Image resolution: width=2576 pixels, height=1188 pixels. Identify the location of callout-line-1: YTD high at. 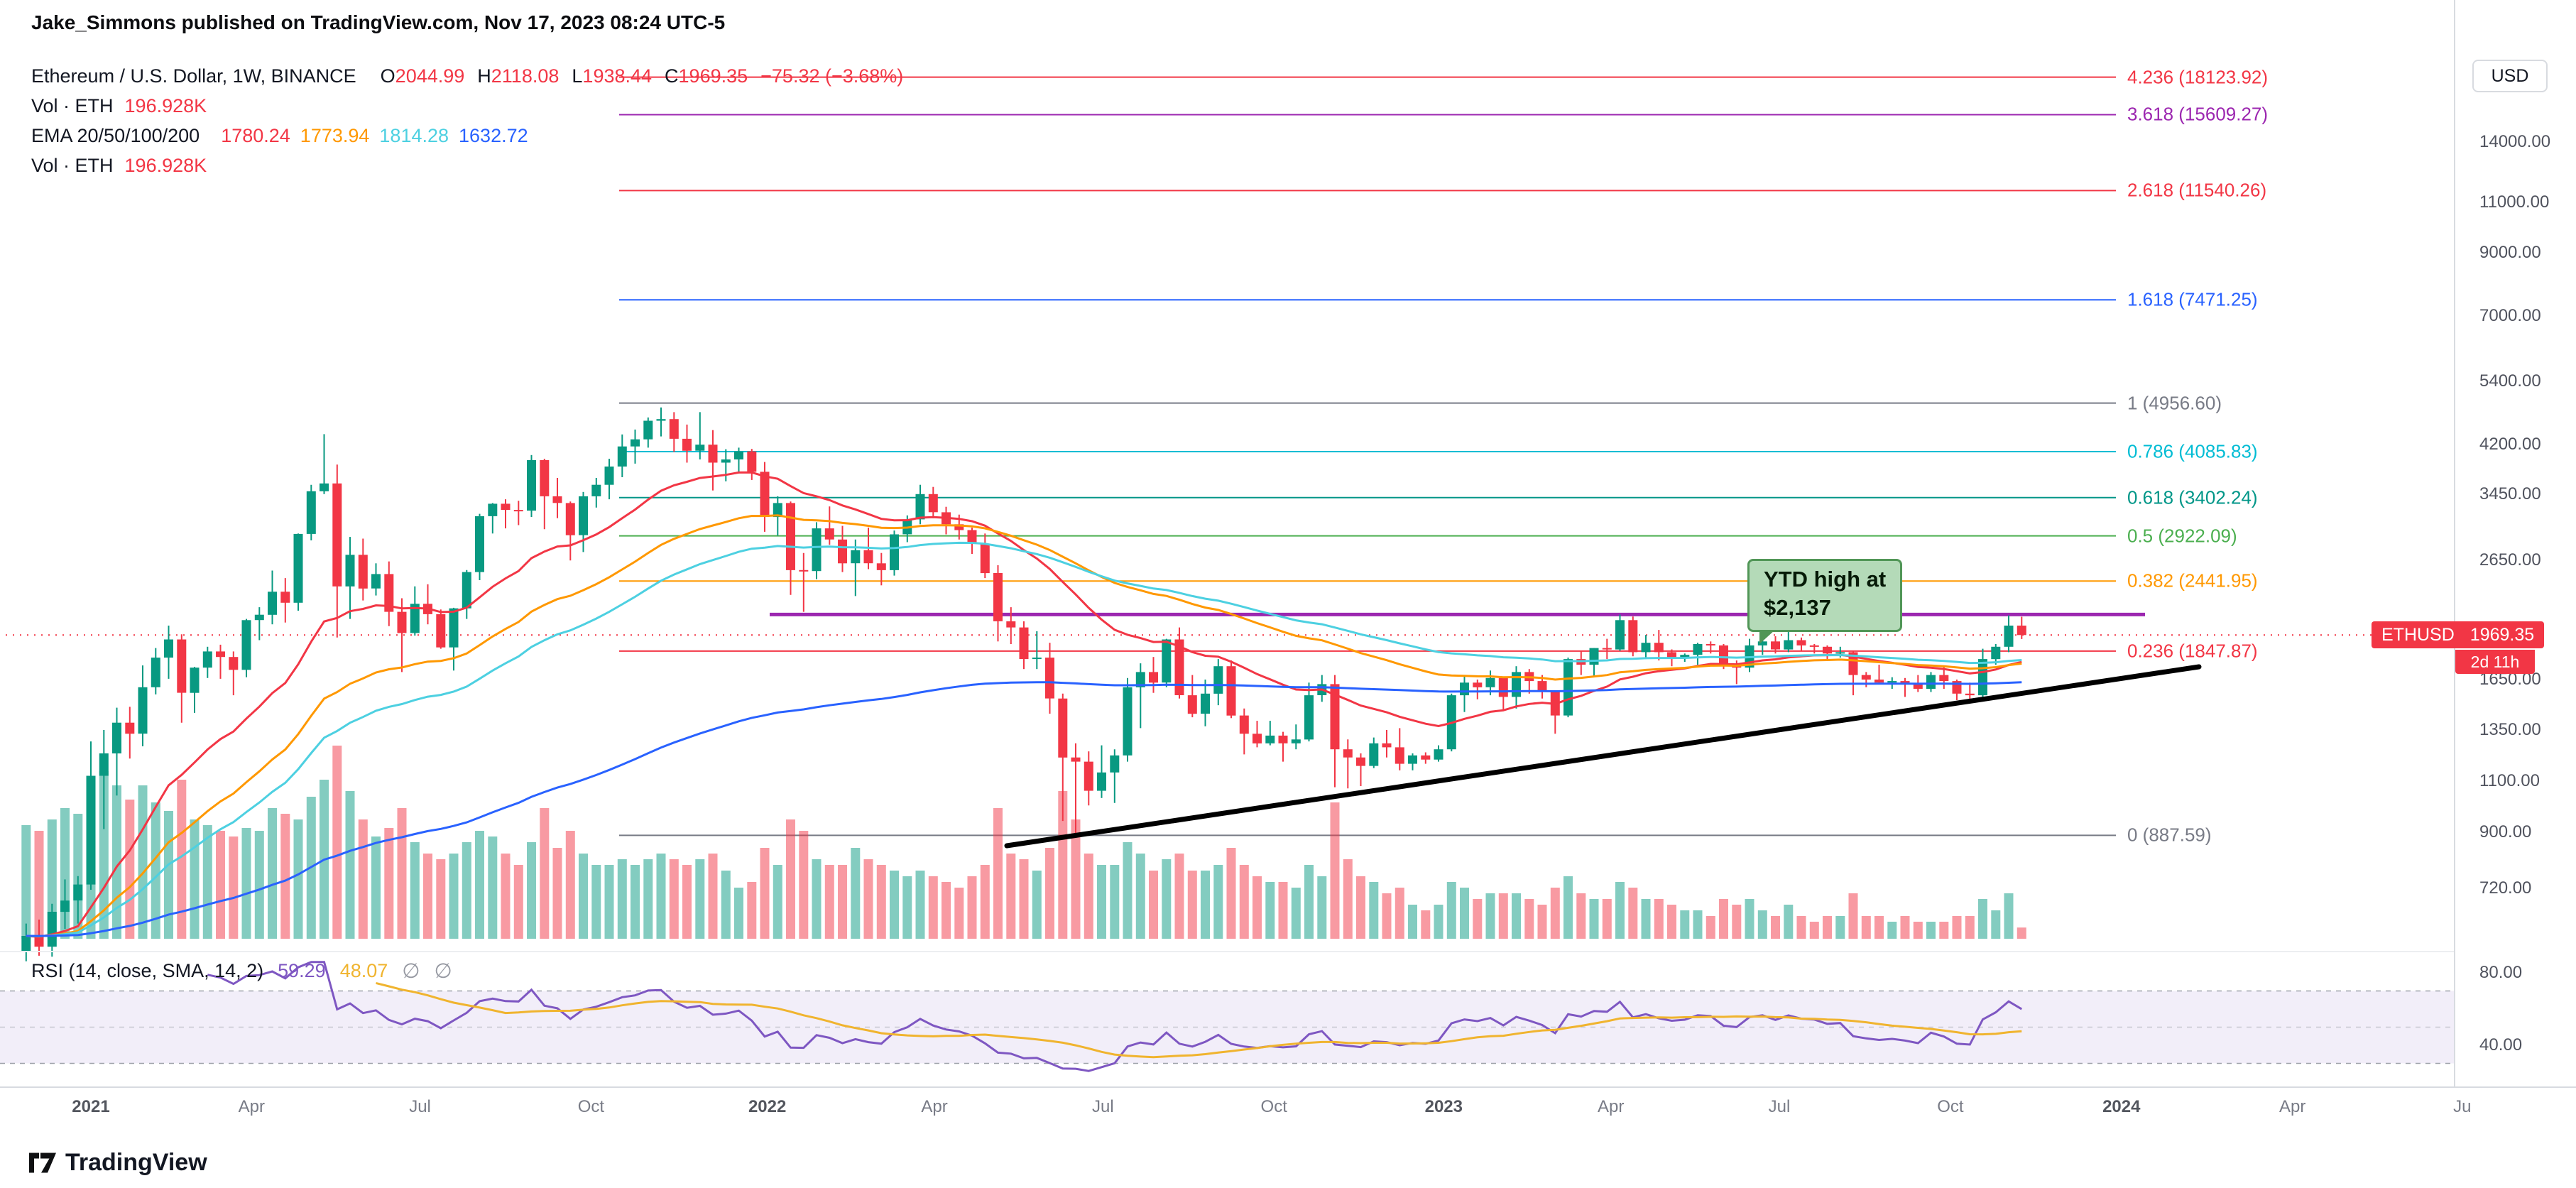
(1825, 579).